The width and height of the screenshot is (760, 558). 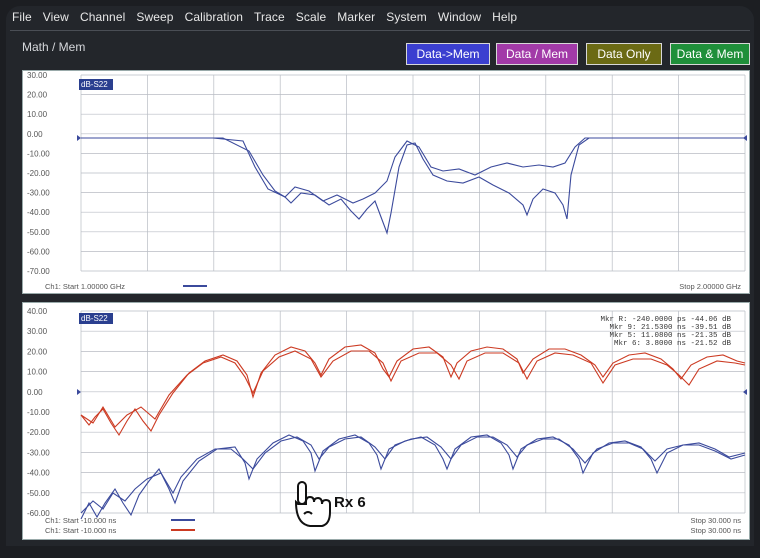 What do you see at coordinates (716, 520) in the screenshot?
I see `bottom-stop-label-1: Stop 30.000 ns` at bounding box center [716, 520].